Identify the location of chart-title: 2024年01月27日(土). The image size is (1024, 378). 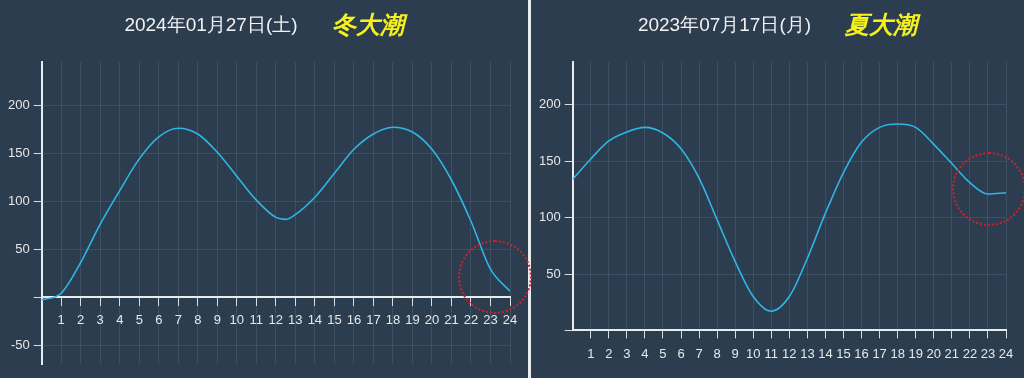
(211, 25).